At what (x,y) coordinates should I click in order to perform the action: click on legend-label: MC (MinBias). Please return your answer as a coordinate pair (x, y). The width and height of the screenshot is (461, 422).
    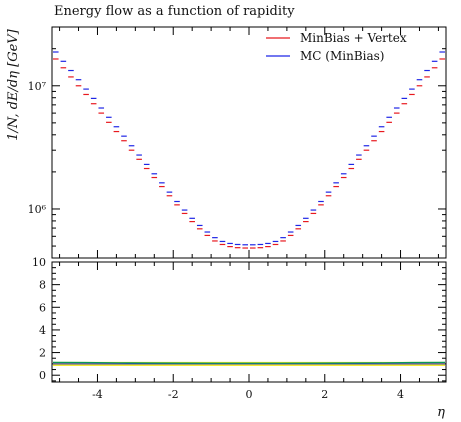
    Looking at the image, I should click on (342, 56).